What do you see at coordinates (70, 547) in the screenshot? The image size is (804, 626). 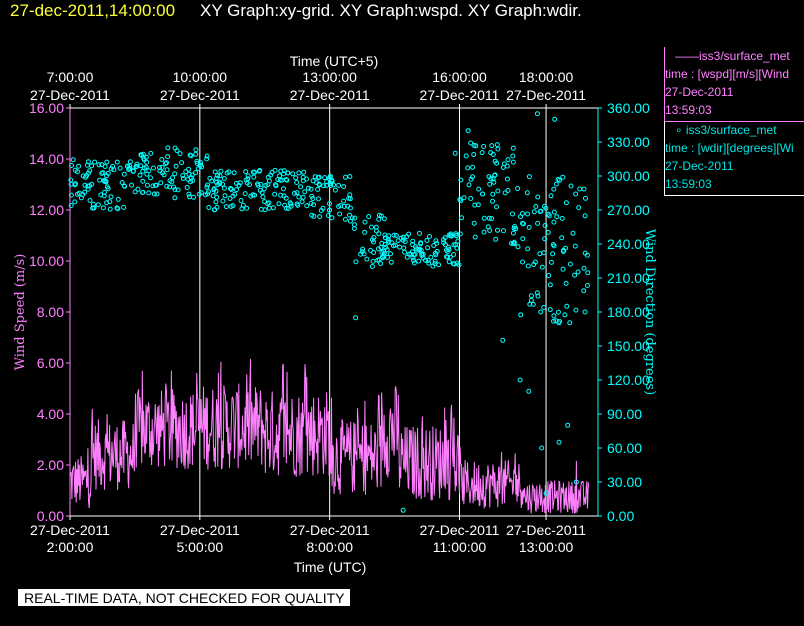 I see `bottom-tick-time: 2:00:00` at bounding box center [70, 547].